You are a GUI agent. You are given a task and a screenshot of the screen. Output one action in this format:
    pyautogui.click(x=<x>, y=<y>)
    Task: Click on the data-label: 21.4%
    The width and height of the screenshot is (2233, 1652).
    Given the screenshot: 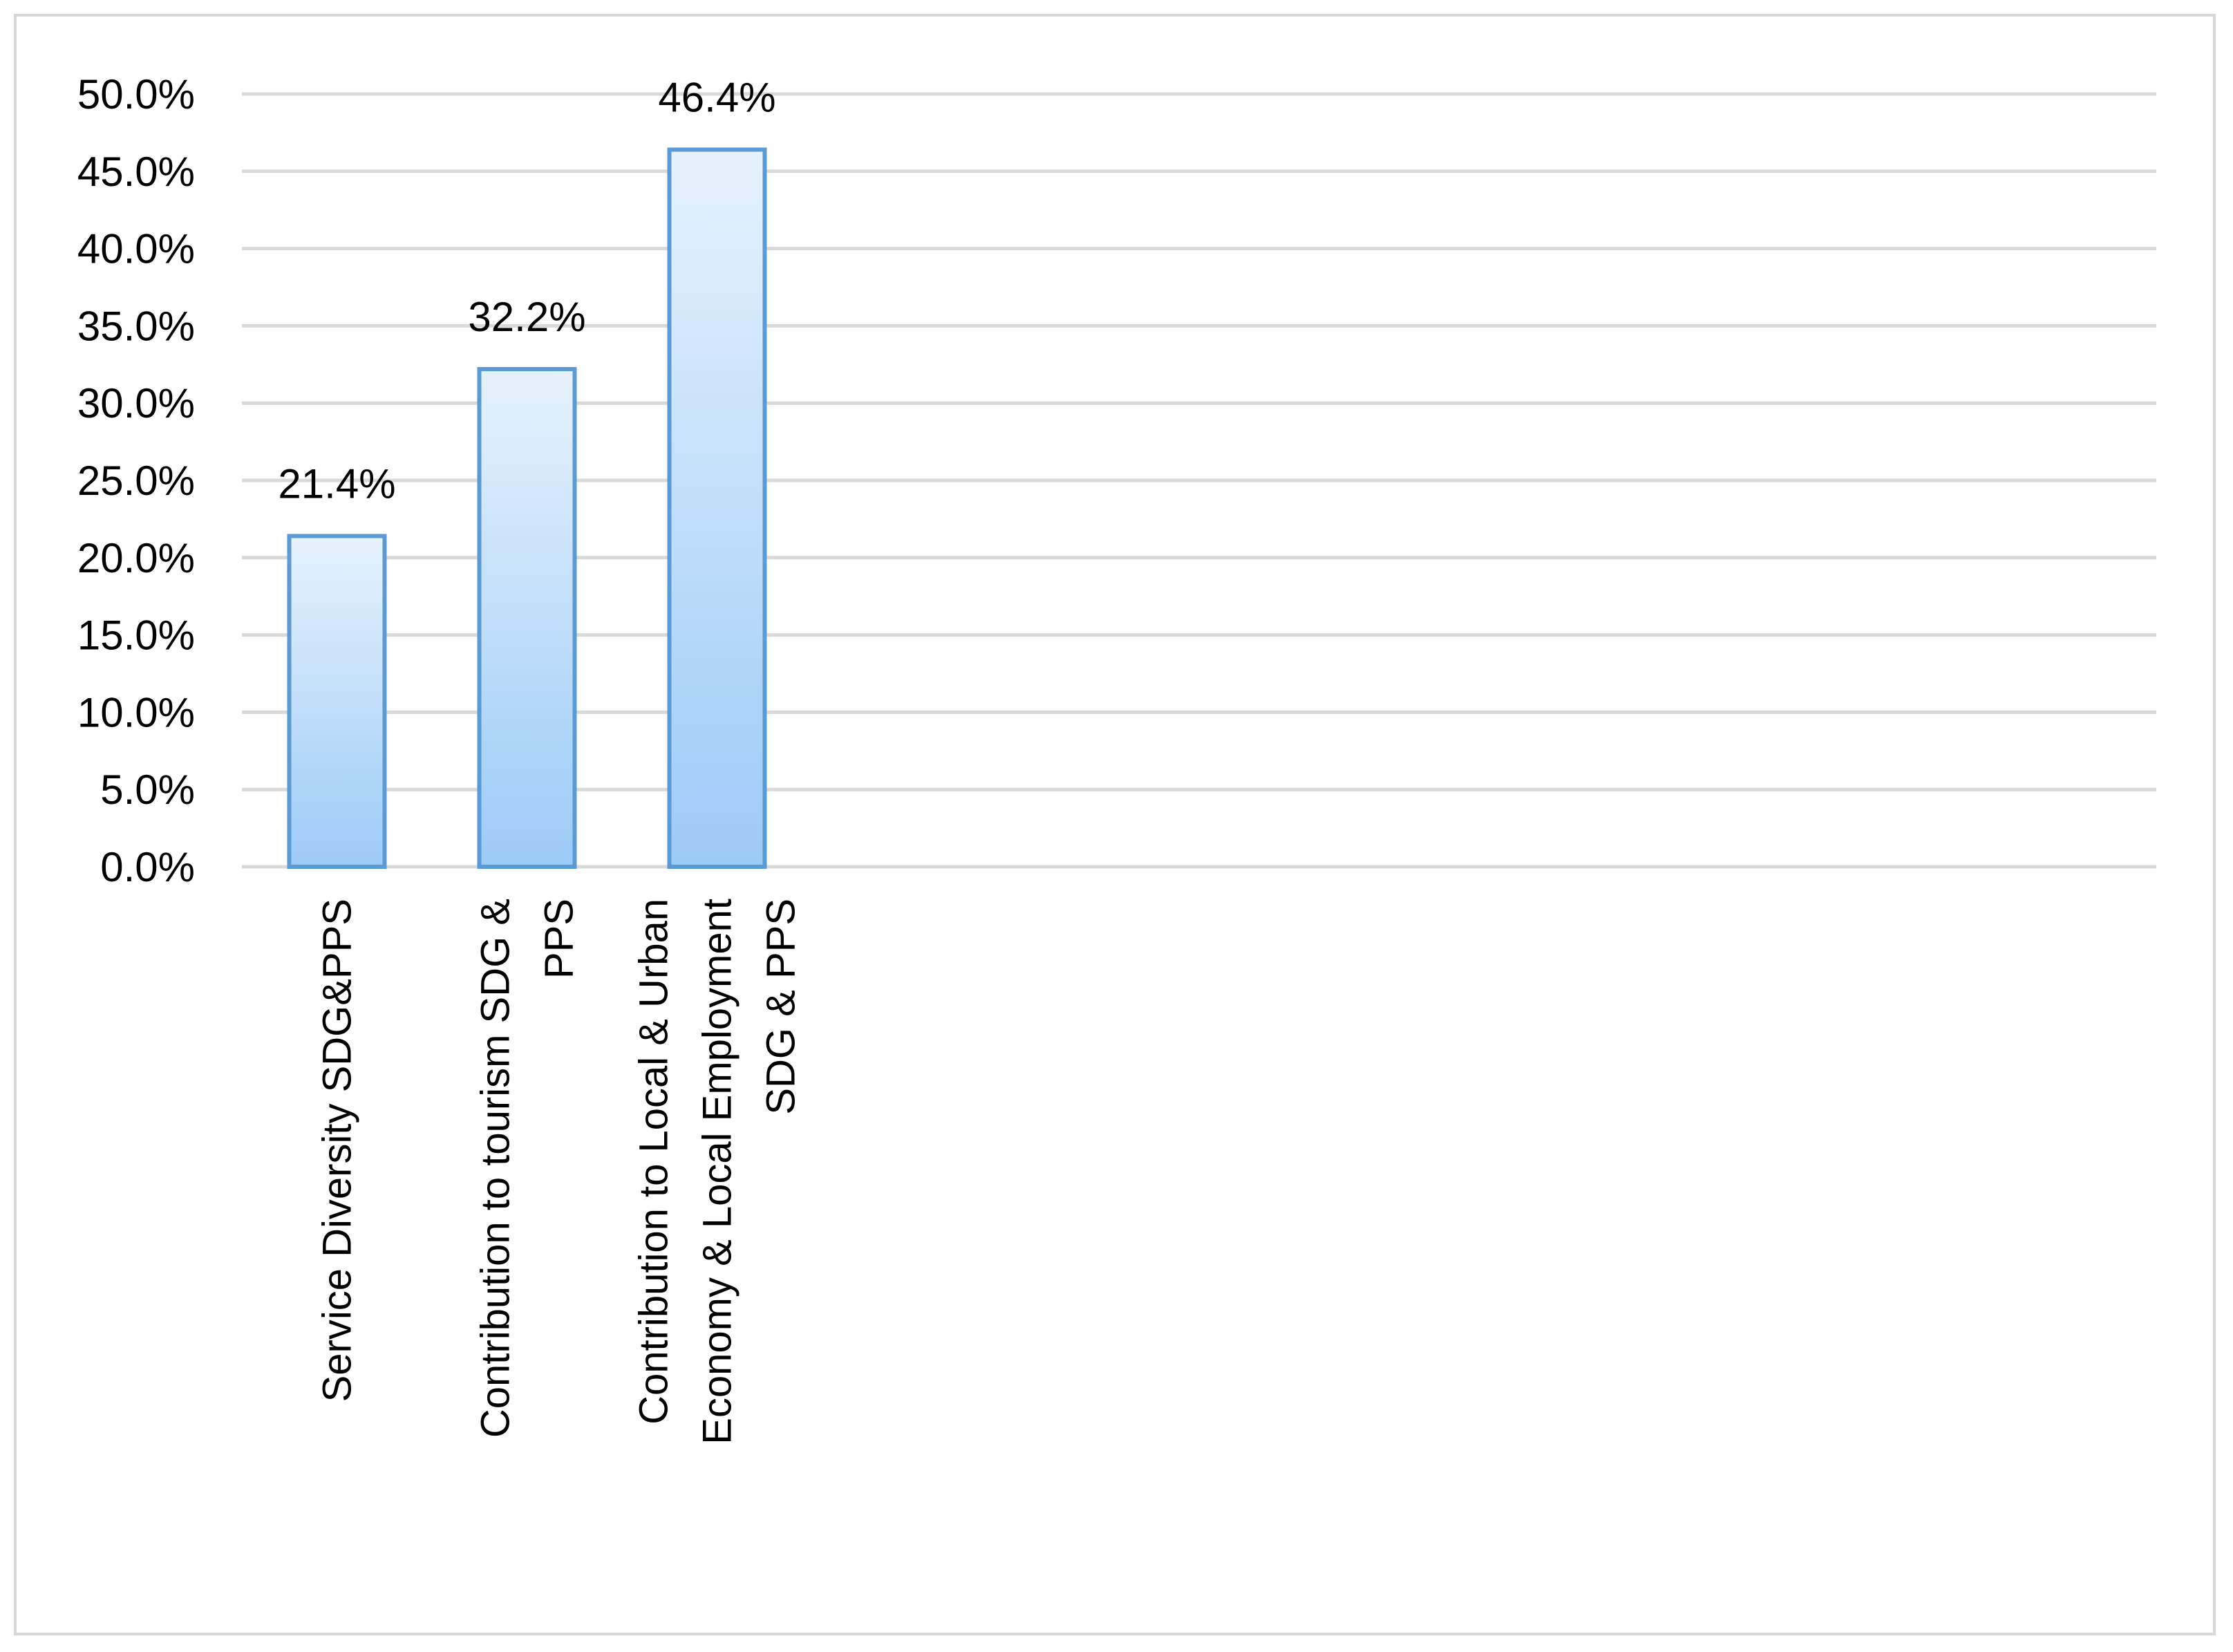 What is the action you would take?
    pyautogui.click(x=336, y=484)
    